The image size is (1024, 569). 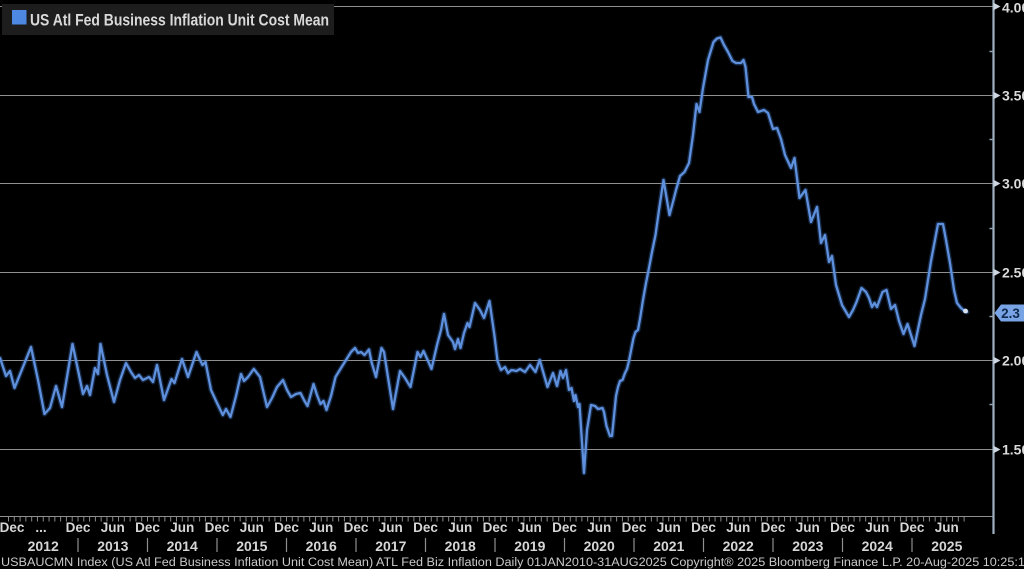 What do you see at coordinates (807, 546) in the screenshot?
I see `svg-text: 2023` at bounding box center [807, 546].